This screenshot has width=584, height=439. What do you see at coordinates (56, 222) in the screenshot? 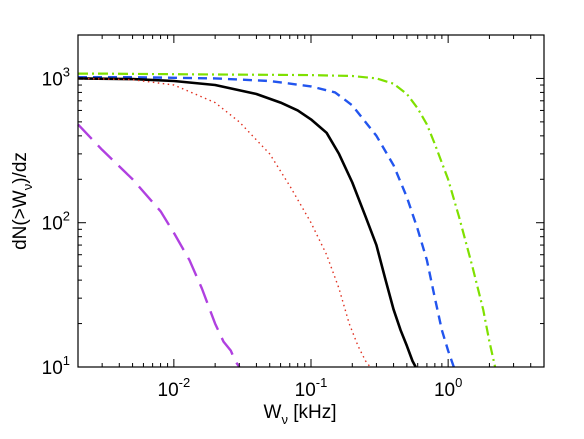
I see `y-tick-label: 10²` at bounding box center [56, 222].